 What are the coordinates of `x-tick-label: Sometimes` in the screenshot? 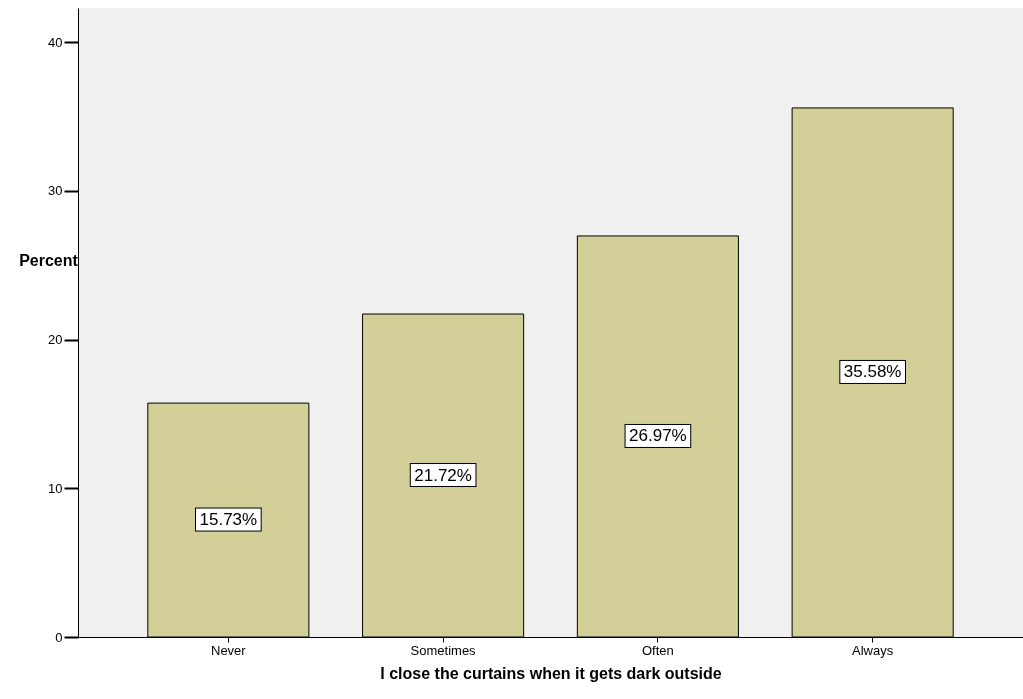 It's located at (443, 650).